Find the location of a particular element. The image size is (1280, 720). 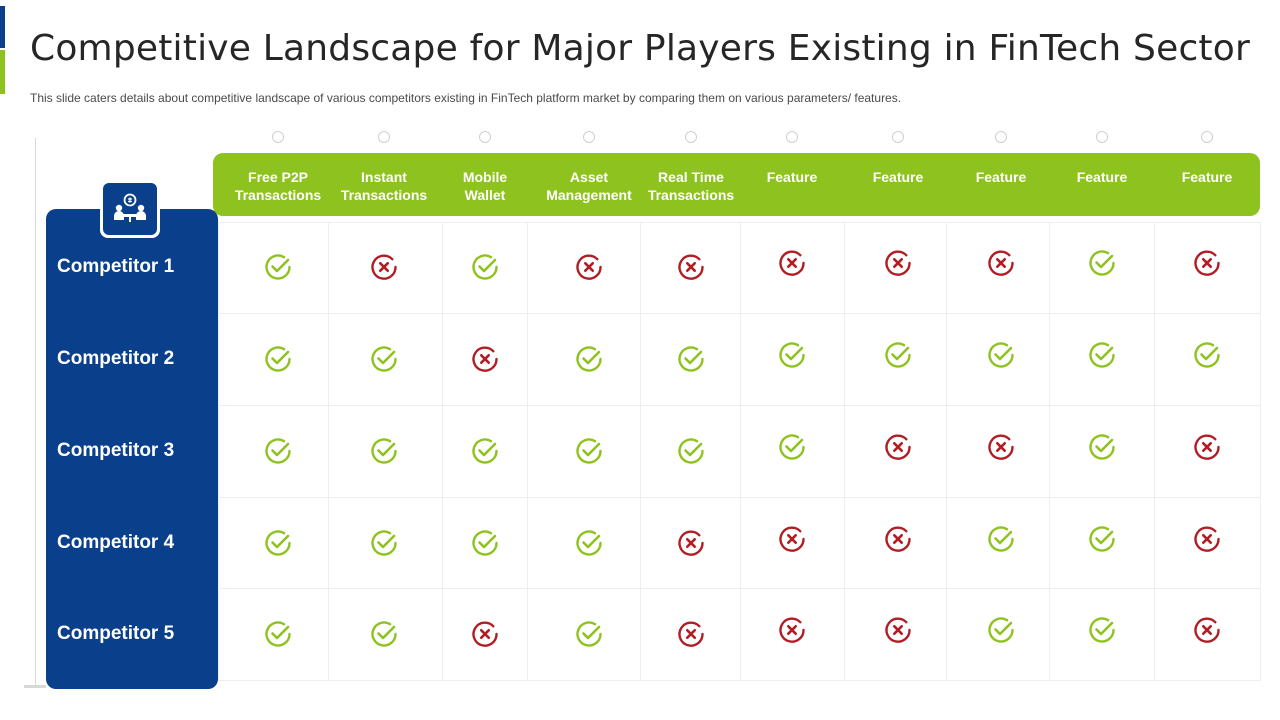

competitor-label: Competitor 4 is located at coordinates (116, 542).